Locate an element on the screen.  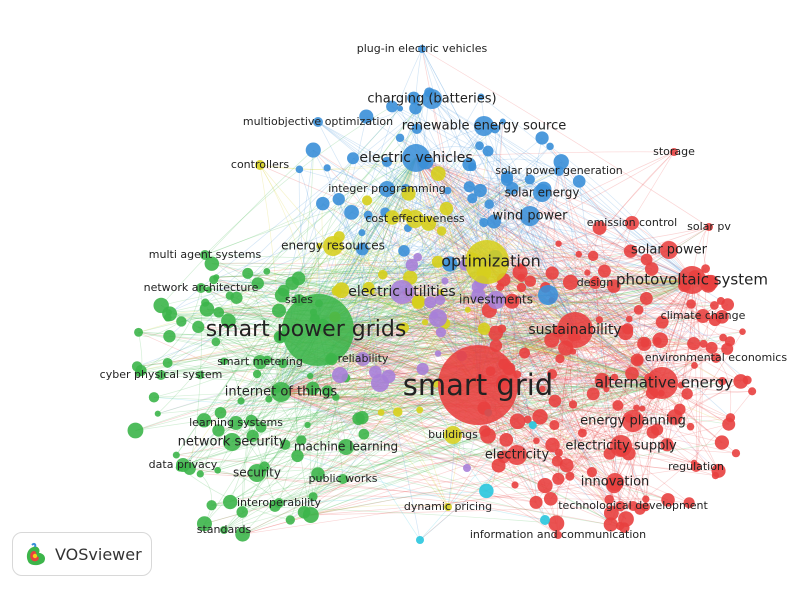
term-node-innovation is located at coordinates (615, 482).